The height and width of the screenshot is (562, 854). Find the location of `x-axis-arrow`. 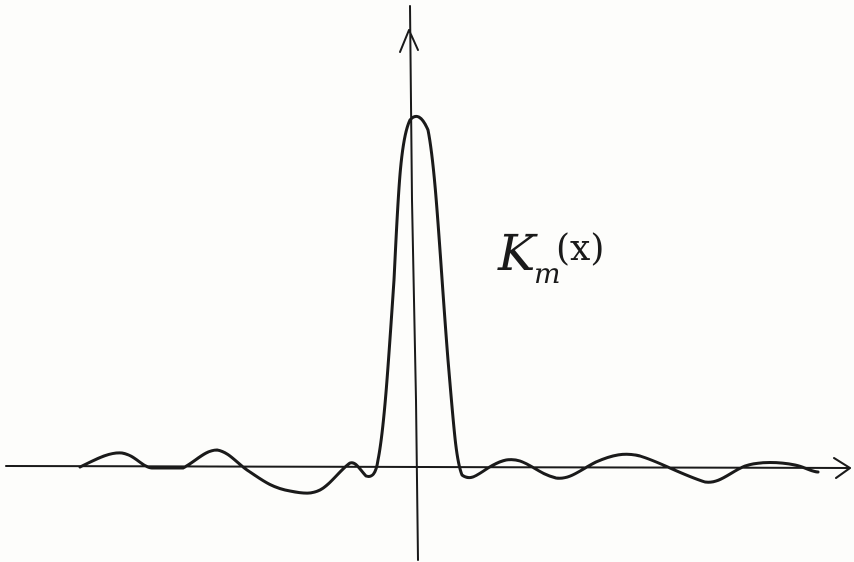

x-axis-arrow is located at coordinates (842, 468).